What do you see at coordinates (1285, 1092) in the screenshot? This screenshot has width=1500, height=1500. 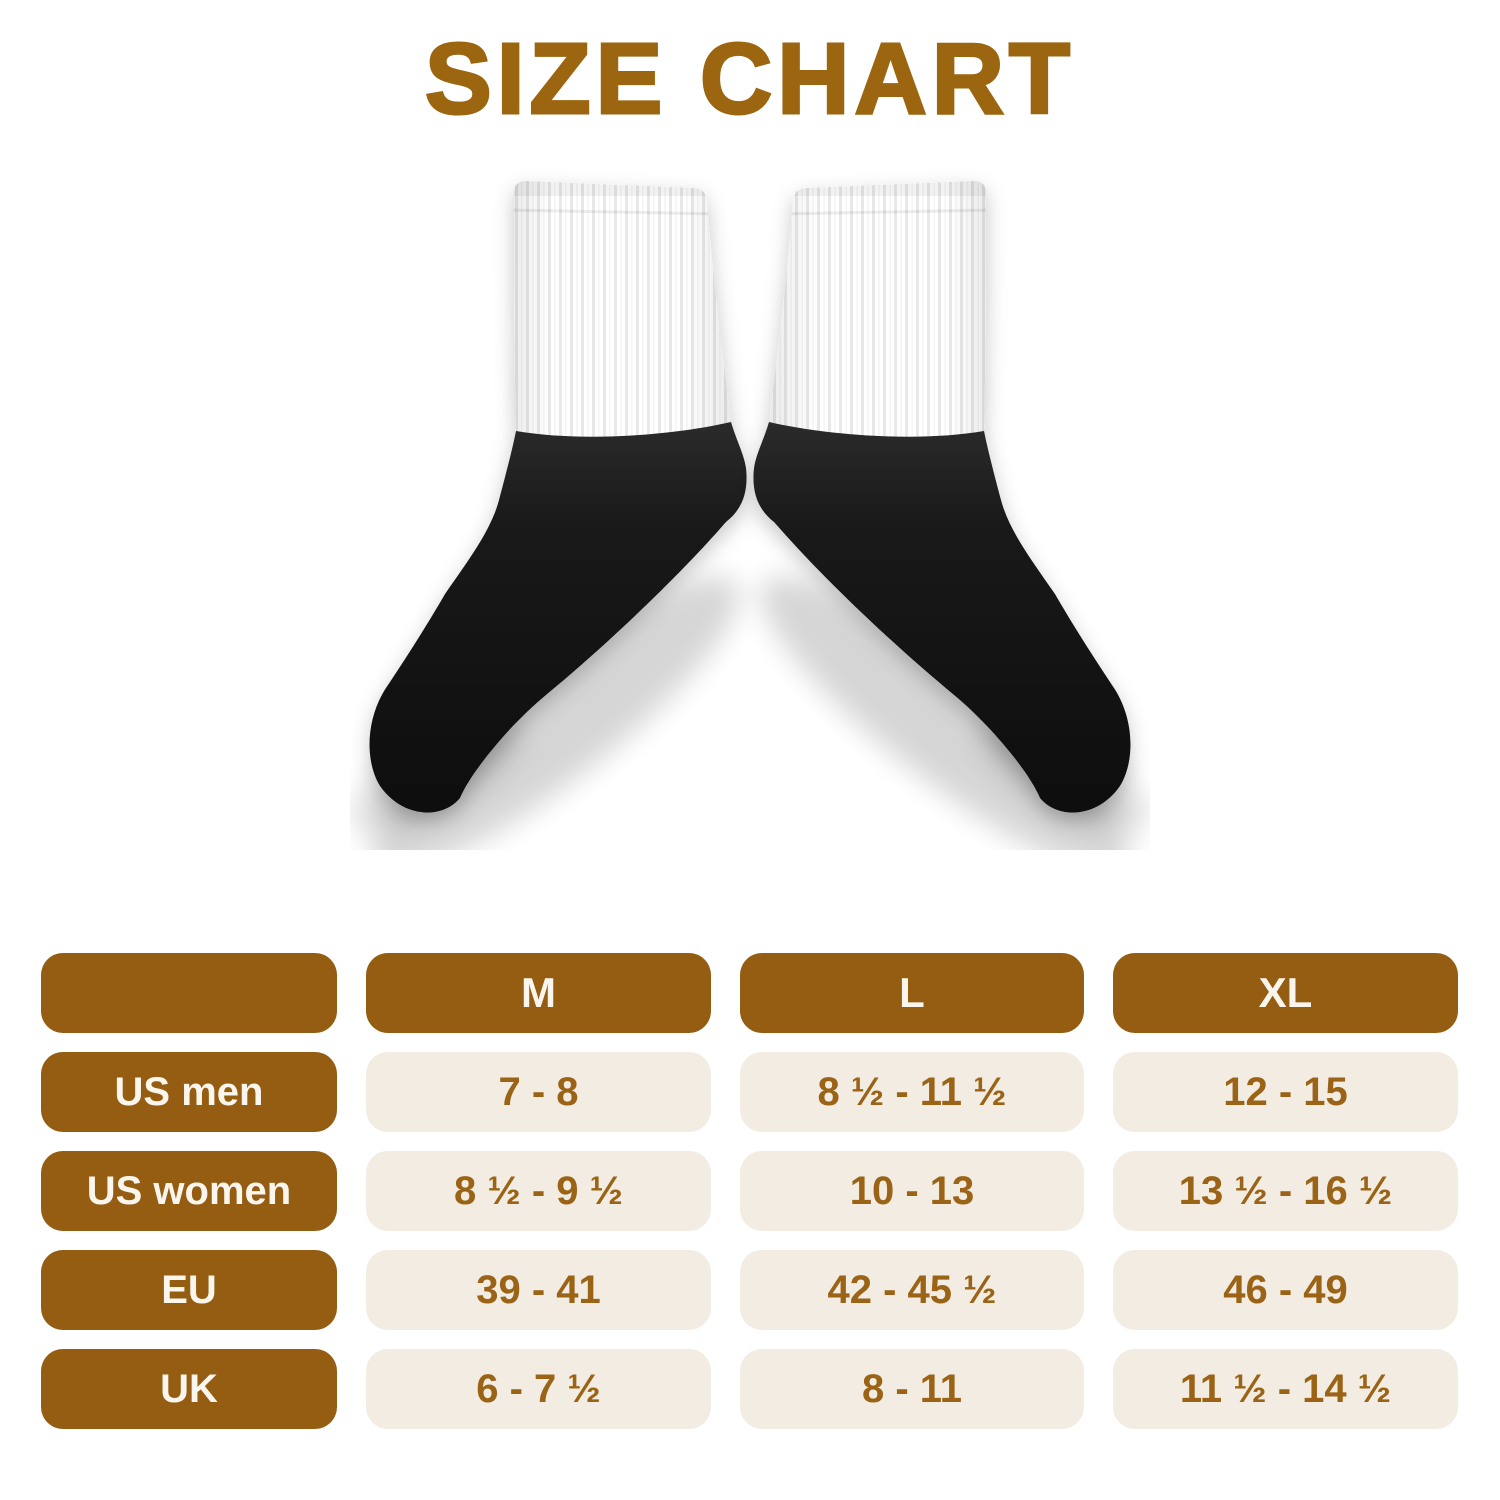 I see `cell-us-men-xl: 12 - 15` at bounding box center [1285, 1092].